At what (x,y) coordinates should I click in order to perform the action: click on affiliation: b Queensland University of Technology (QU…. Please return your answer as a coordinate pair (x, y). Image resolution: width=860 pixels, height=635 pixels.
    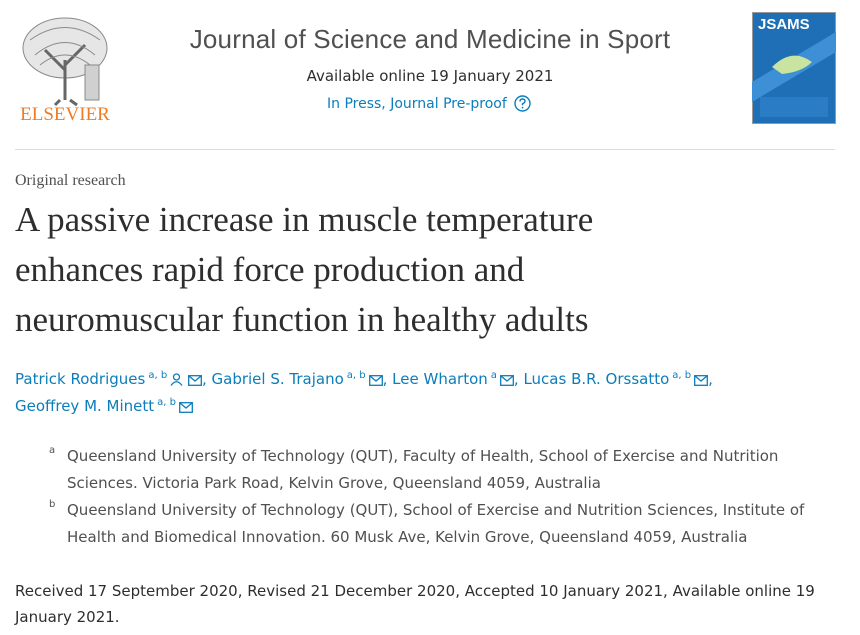
    Looking at the image, I should click on (425, 524).